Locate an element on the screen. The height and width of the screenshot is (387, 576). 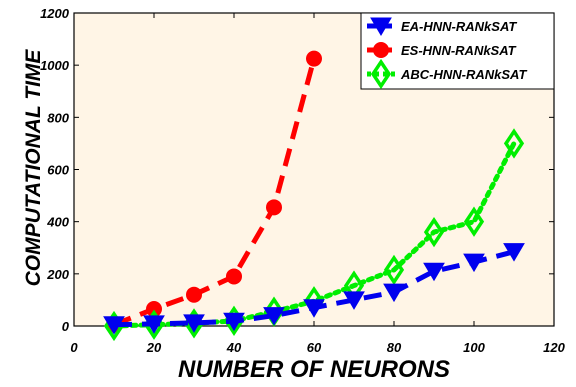
legend-label: ES-HNN-RANkSAT is located at coordinates (459, 50).